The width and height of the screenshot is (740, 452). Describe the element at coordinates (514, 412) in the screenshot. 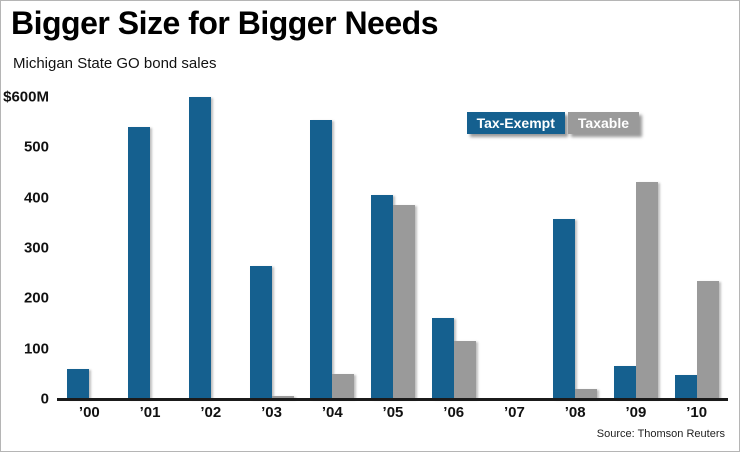

I see `x-tick-label: ’07` at that location.